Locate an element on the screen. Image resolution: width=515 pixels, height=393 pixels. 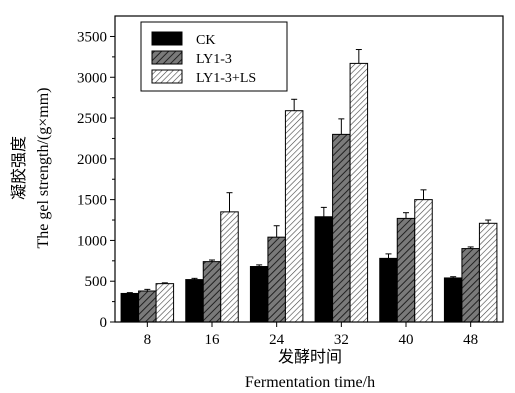
y-tick-label: 1500 is located at coordinates (92, 201).